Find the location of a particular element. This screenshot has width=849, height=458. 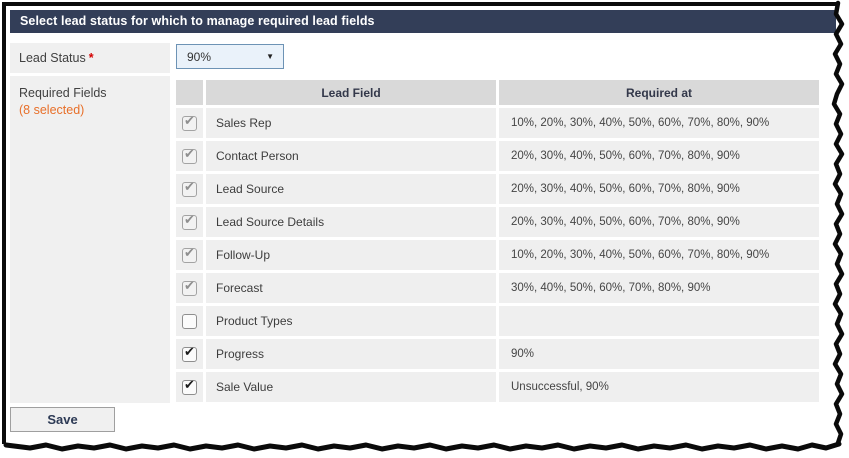

required-asterisk: * is located at coordinates (91, 58).